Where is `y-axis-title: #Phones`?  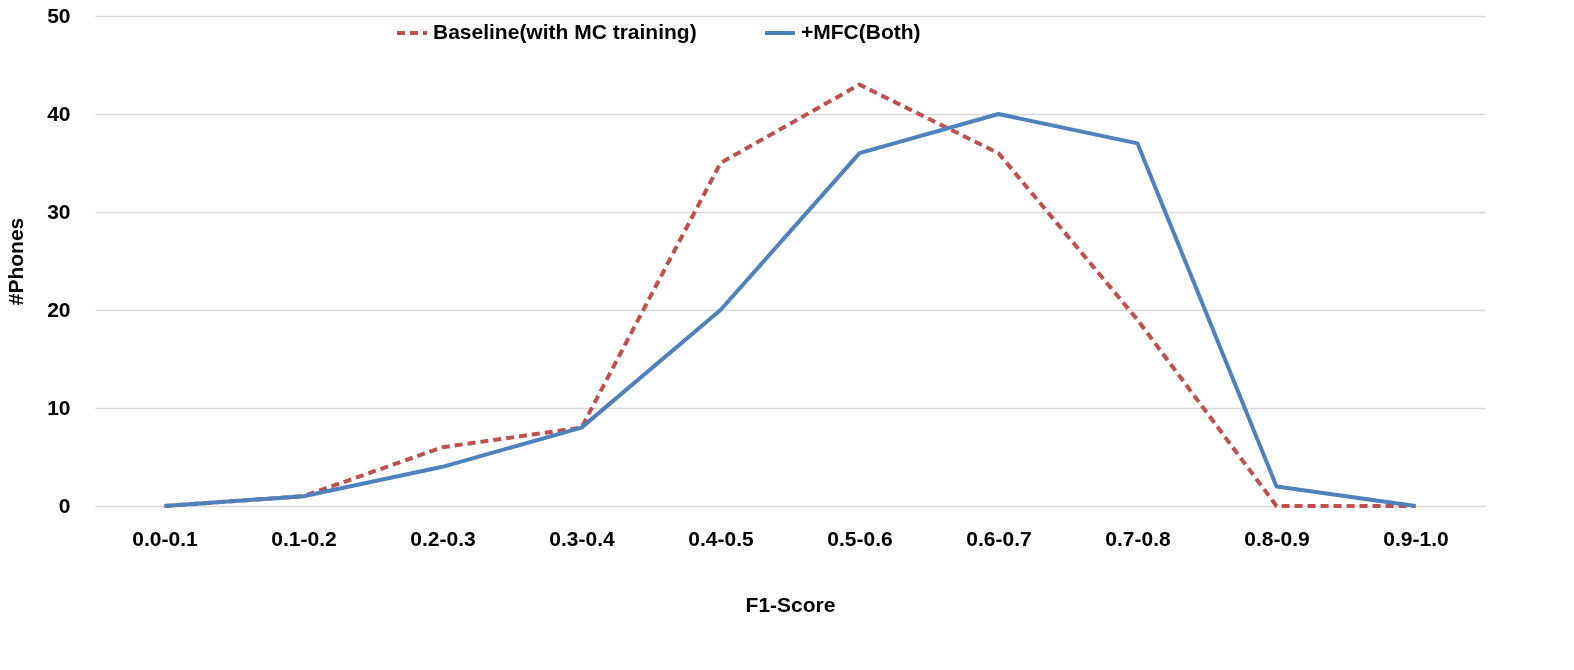 y-axis-title: #Phones is located at coordinates (16, 261).